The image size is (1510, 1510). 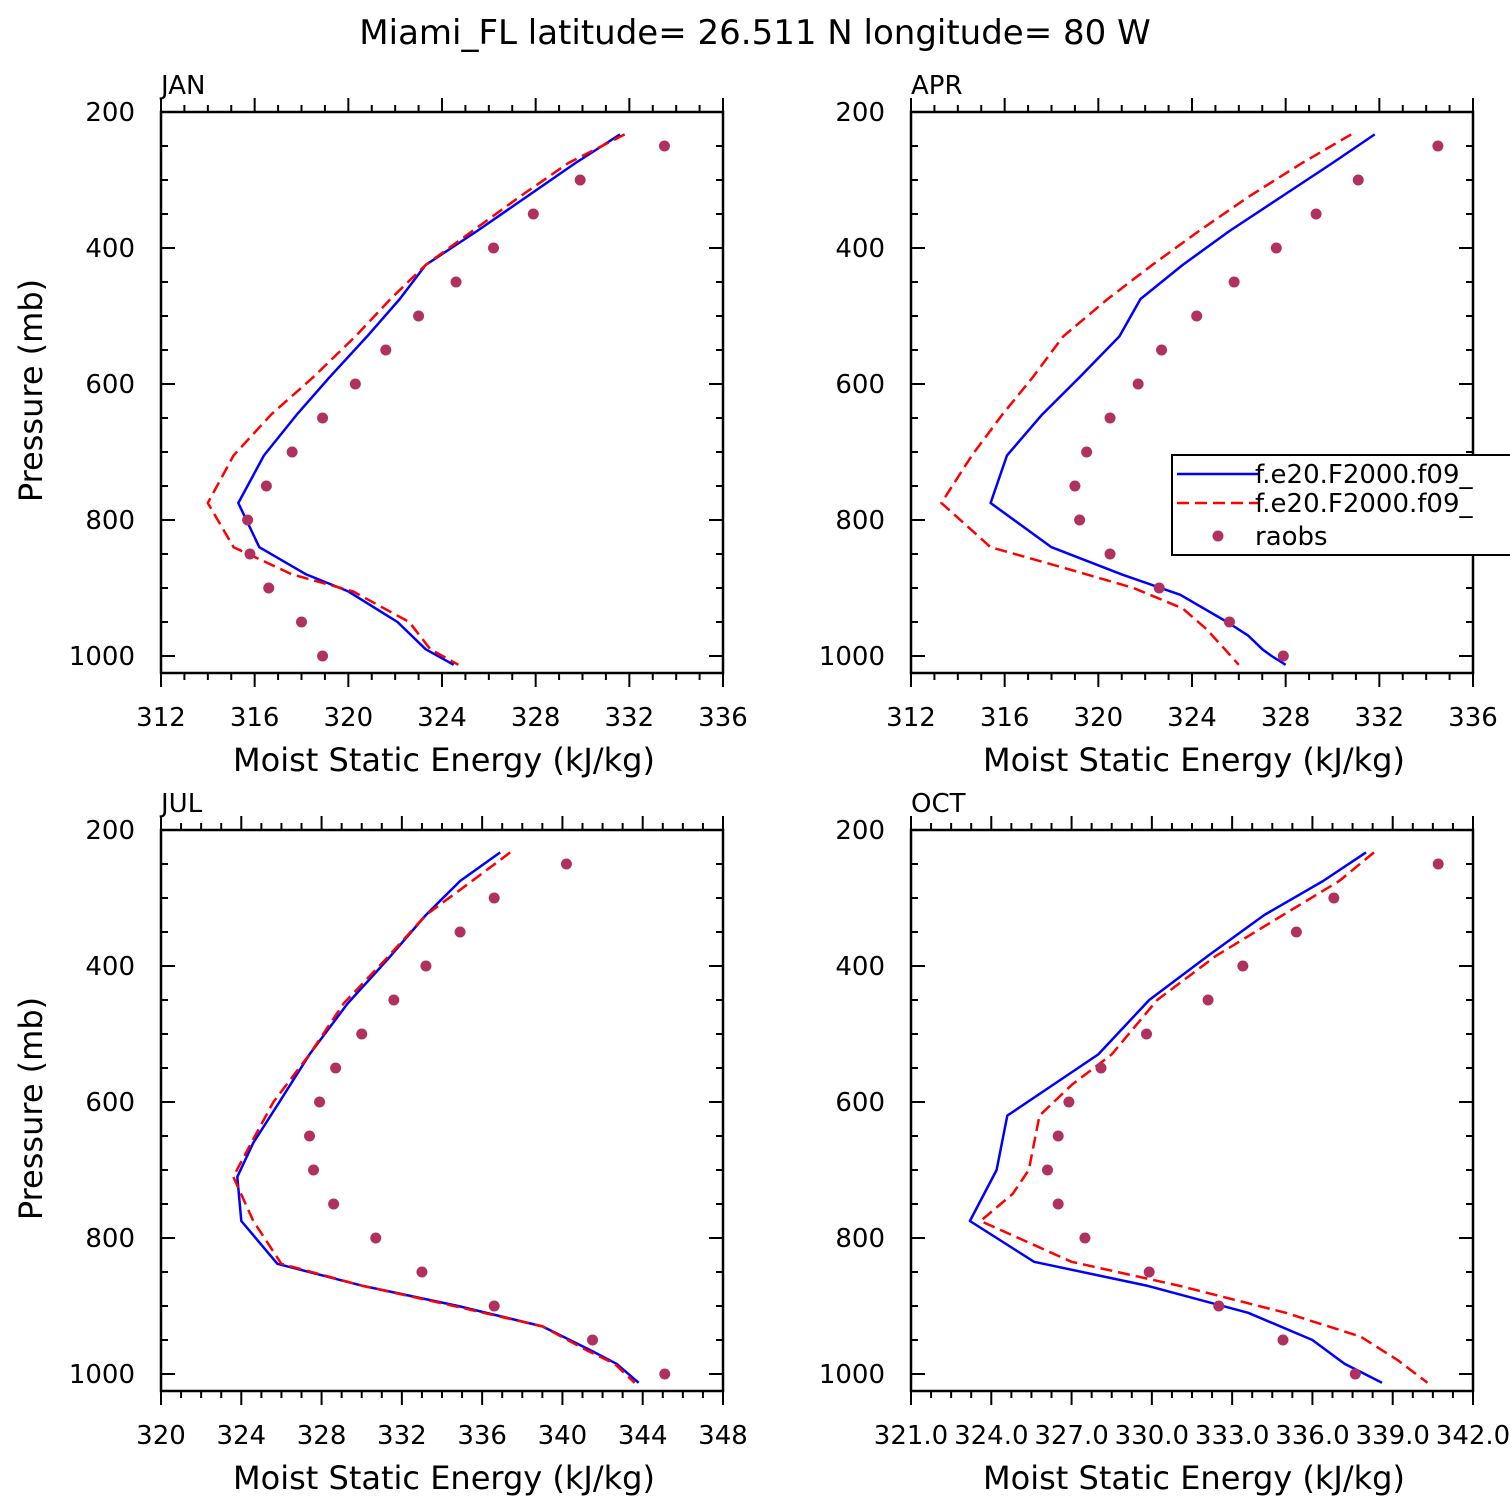 What do you see at coordinates (1152, 1436) in the screenshot?
I see `x-tick-label: 330.0` at bounding box center [1152, 1436].